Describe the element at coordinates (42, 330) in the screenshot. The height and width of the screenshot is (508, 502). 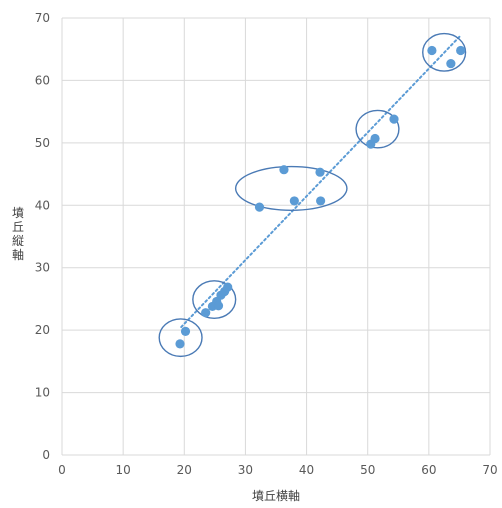
I see `y-tick-label: 20` at that location.